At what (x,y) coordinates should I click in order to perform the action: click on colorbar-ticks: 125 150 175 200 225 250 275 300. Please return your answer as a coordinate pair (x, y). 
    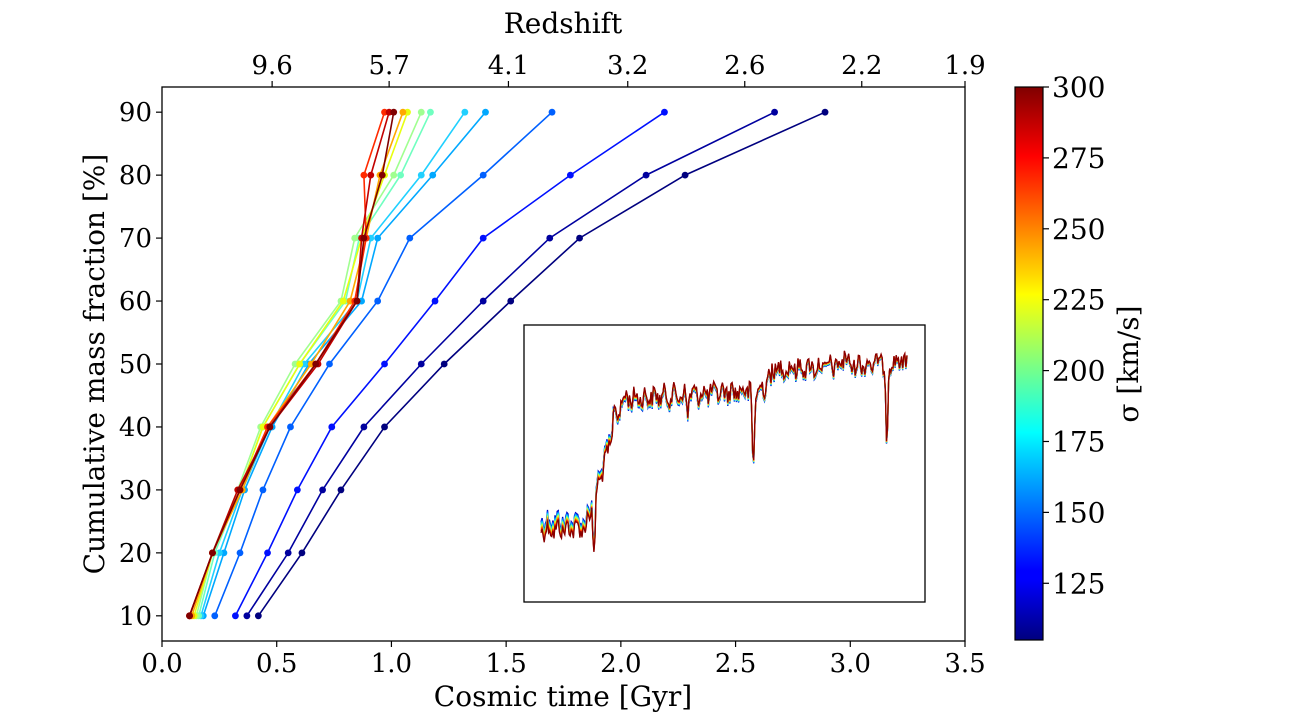
    Looking at the image, I should click on (1074, 335).